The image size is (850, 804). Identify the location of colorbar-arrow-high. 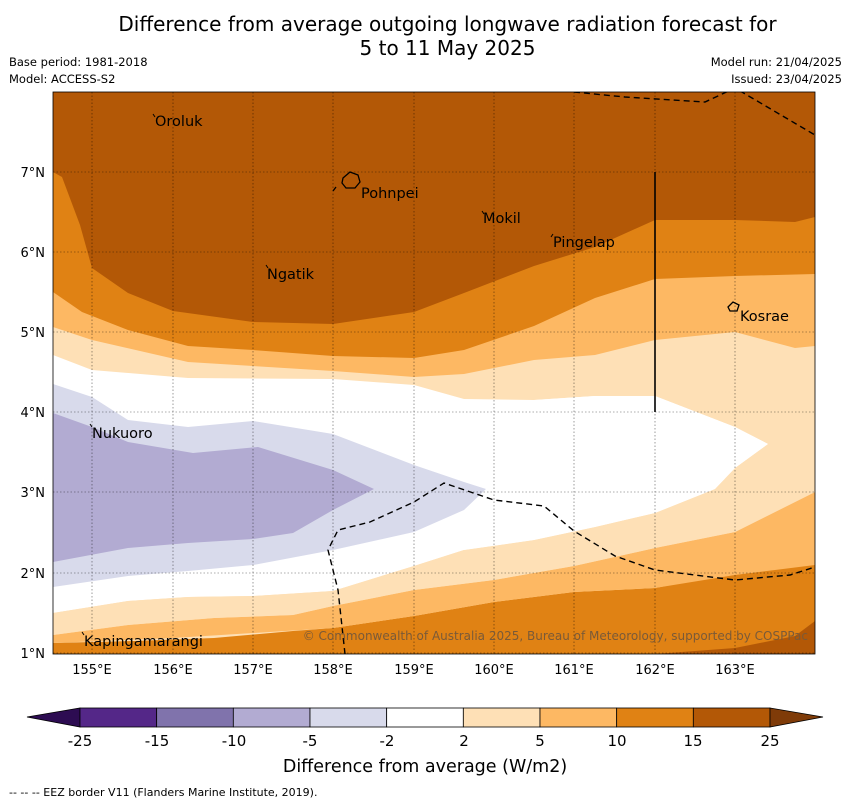
(796, 717).